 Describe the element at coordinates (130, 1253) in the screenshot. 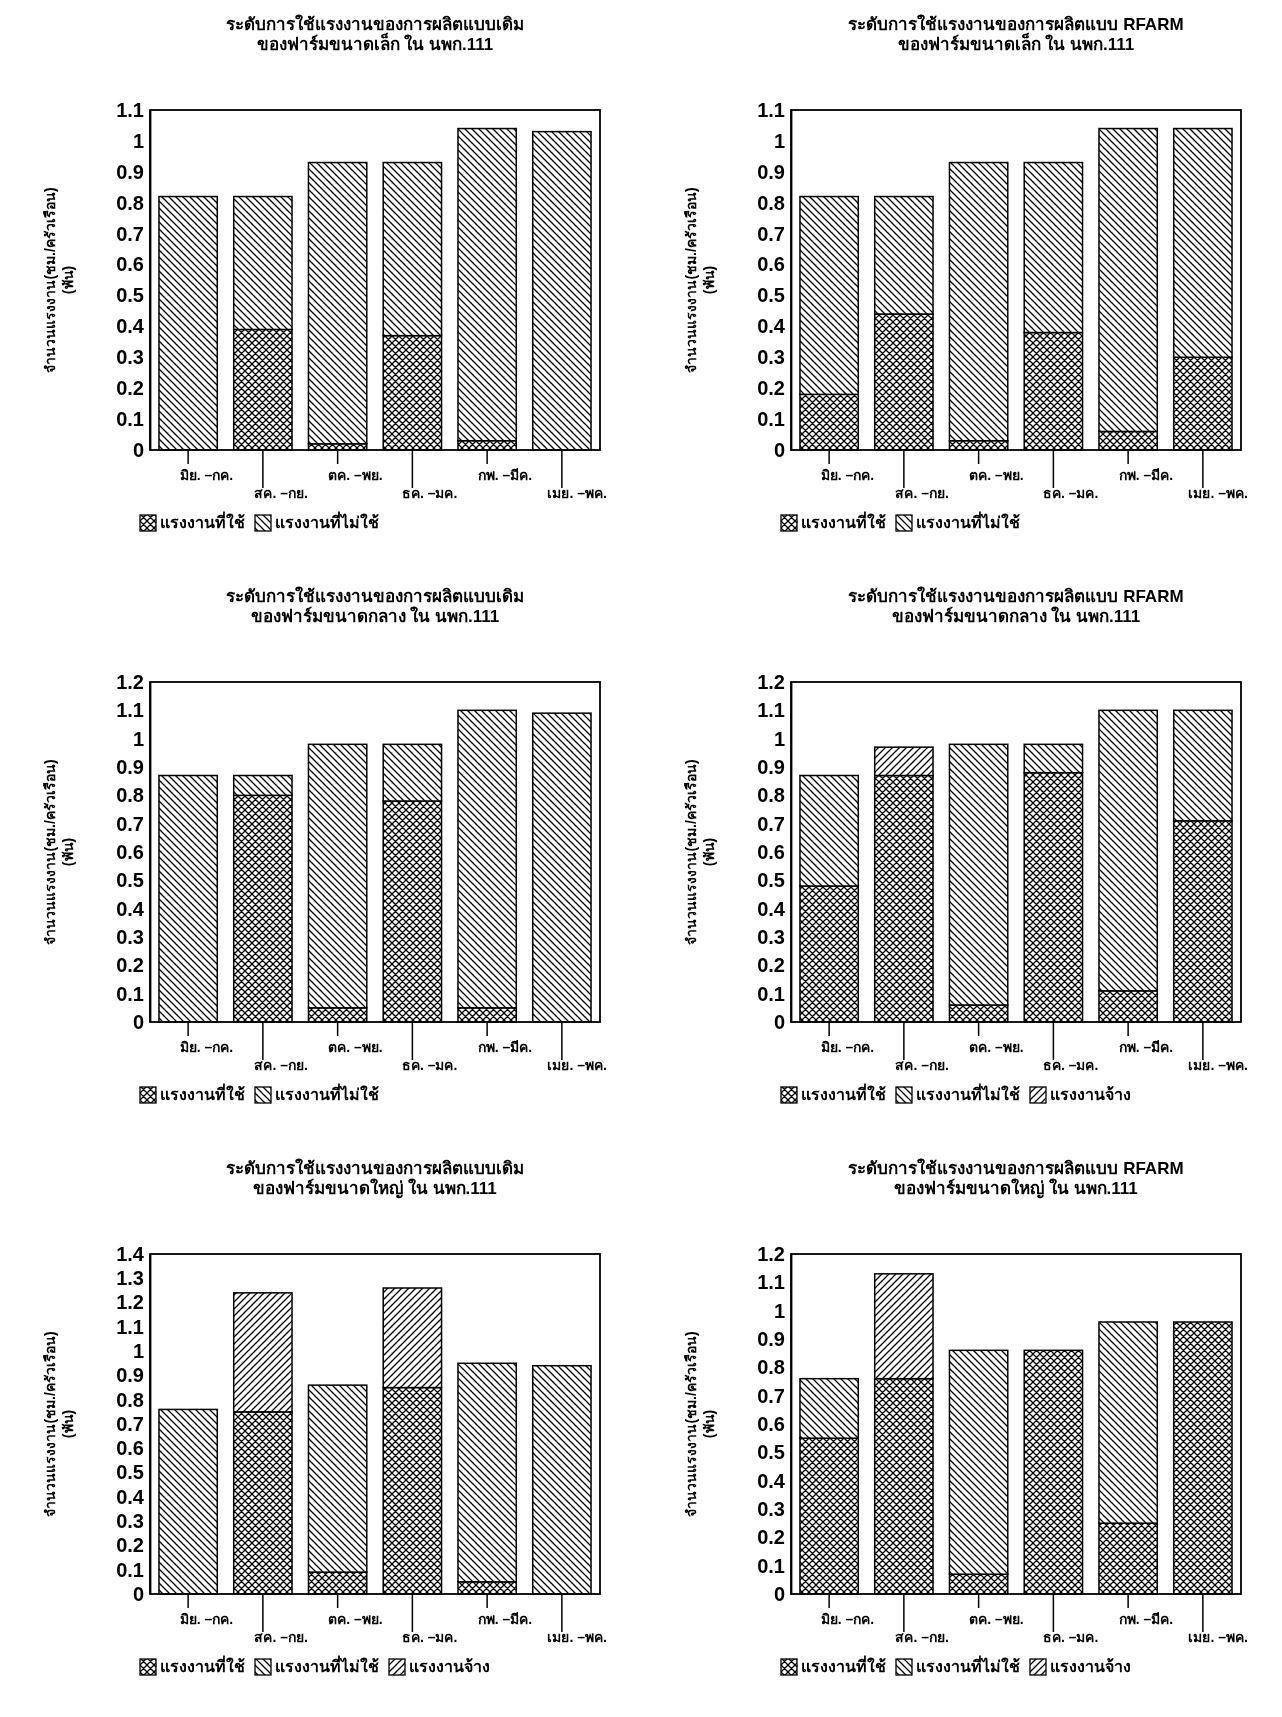

I see `y-tick-label: 1.4` at that location.